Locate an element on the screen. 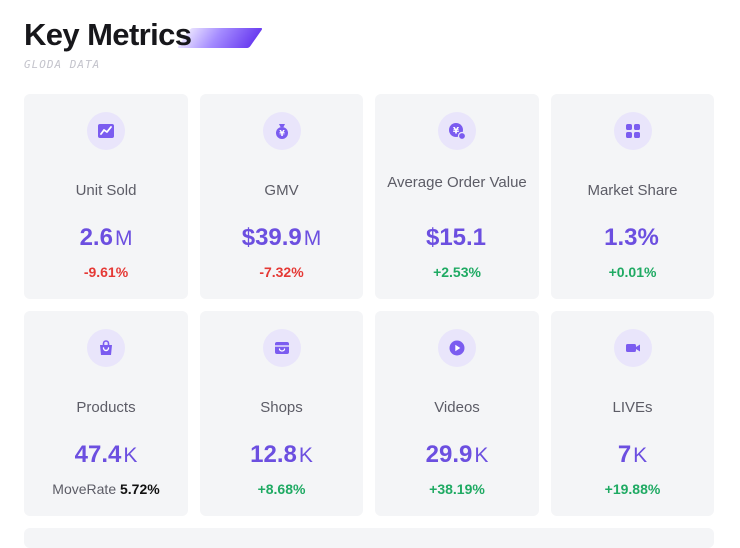 The image size is (740, 548). metric-card-gmv: ¥ GMV $39.9M -7.32% is located at coordinates (281, 196).